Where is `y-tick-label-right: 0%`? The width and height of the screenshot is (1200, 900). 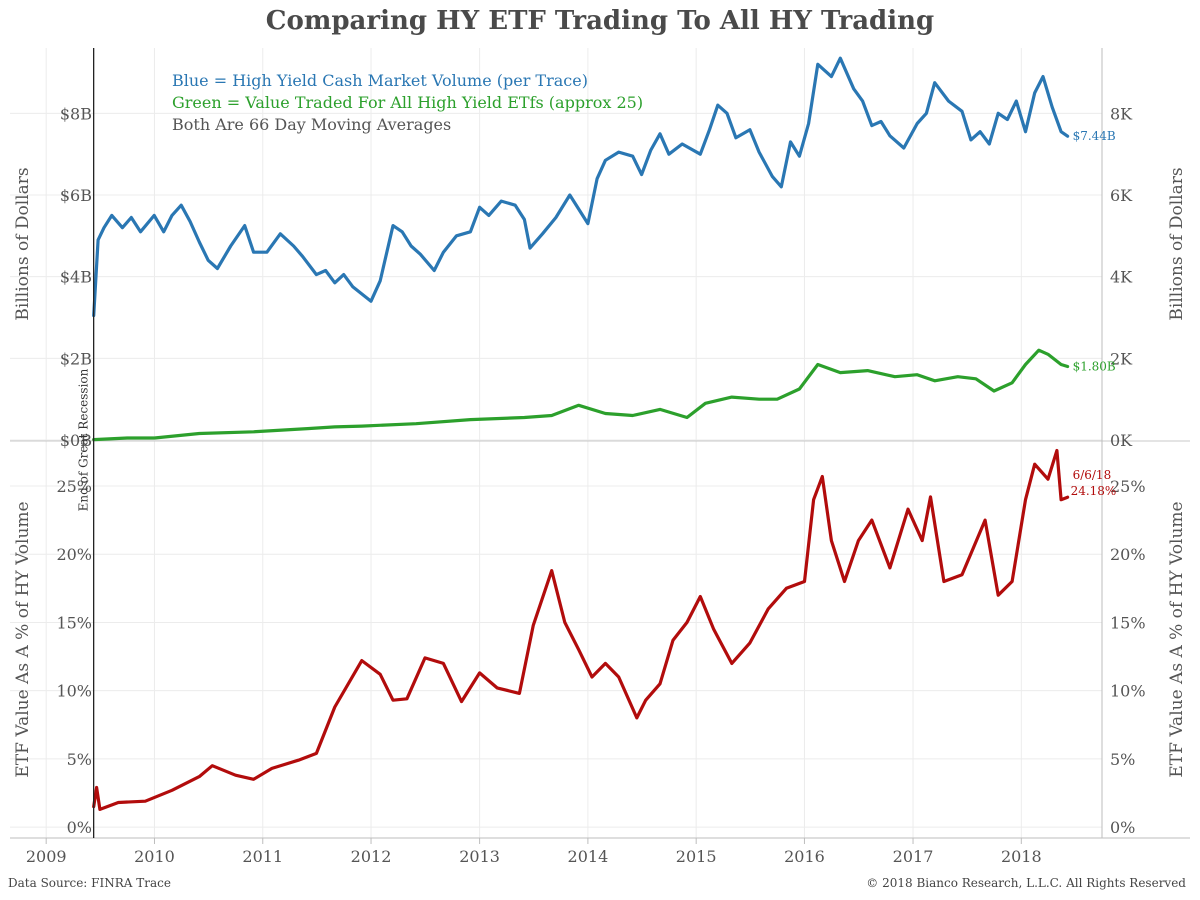
y-tick-label-right: 0% is located at coordinates (1122, 827).